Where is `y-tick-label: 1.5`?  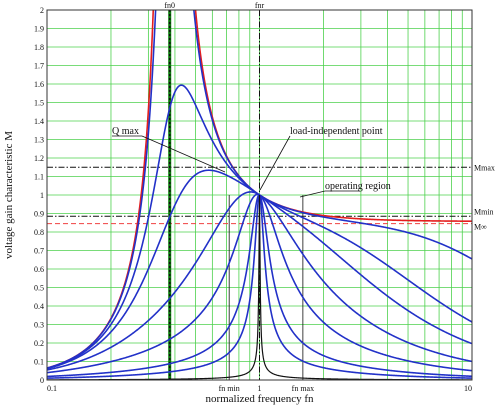 y-tick-label: 1.5 is located at coordinates (39, 103).